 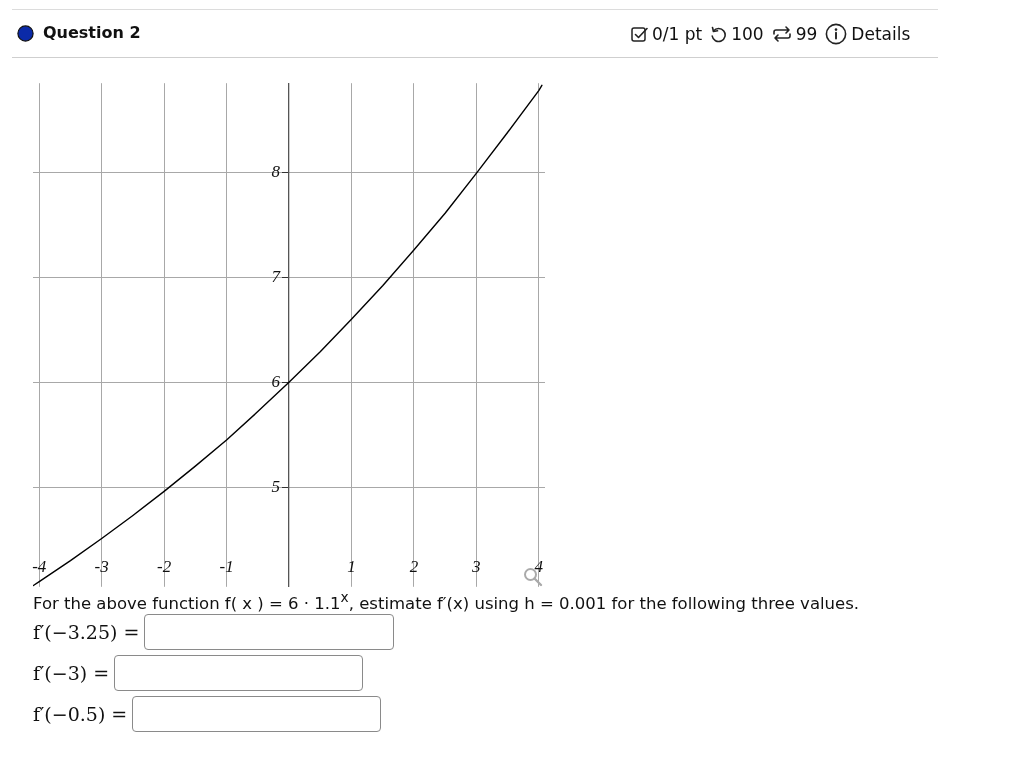 I want to click on text: f′(−3) =, so click(x=71, y=673).